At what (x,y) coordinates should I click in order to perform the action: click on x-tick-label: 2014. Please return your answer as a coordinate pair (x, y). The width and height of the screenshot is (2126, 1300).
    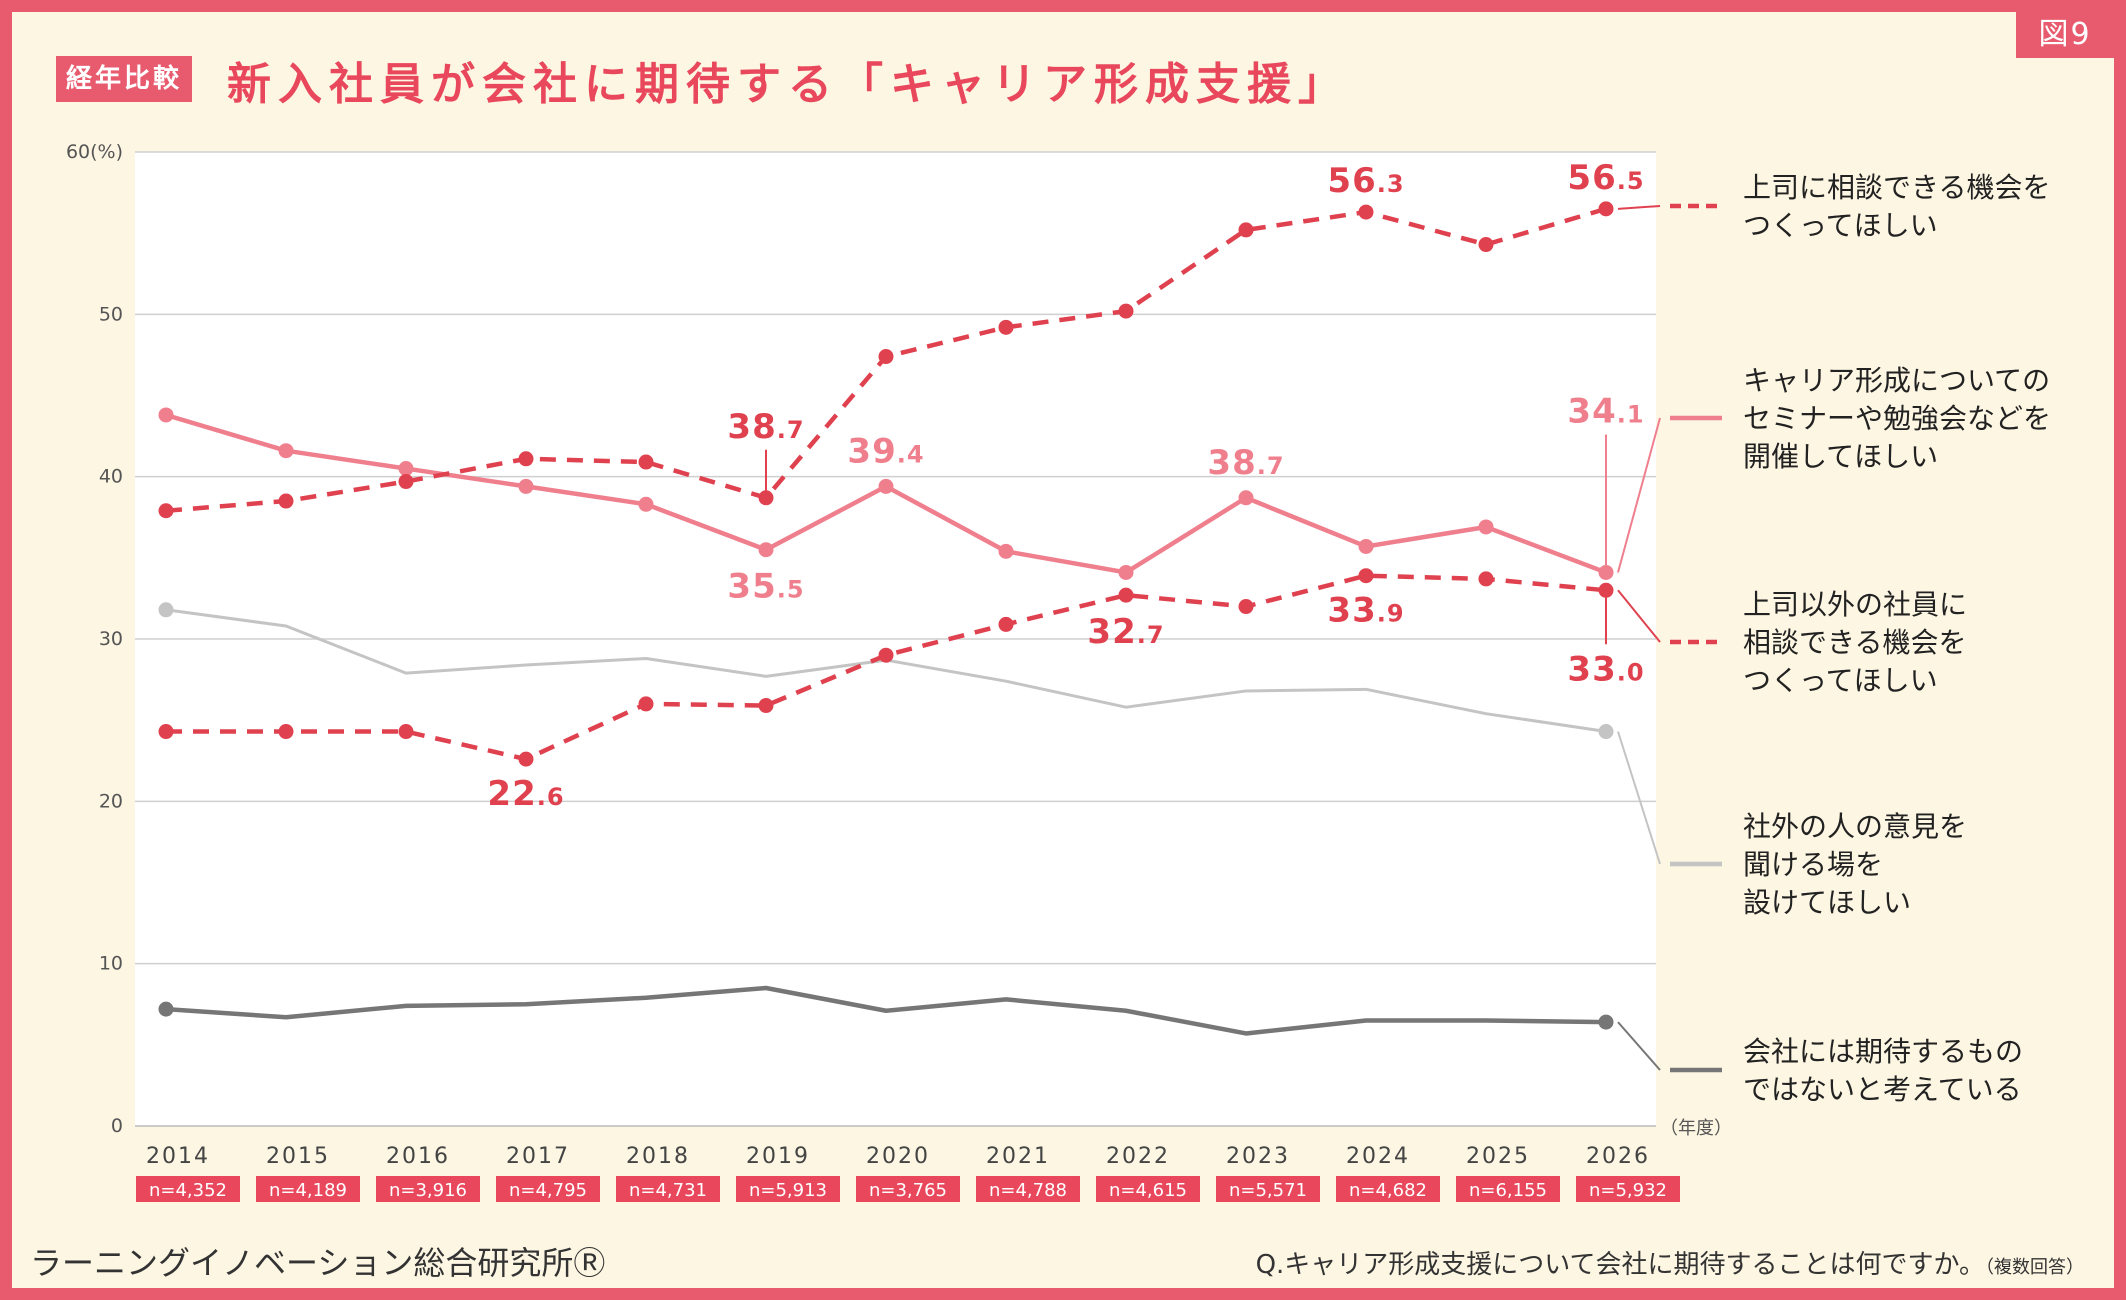
    Looking at the image, I should click on (178, 1156).